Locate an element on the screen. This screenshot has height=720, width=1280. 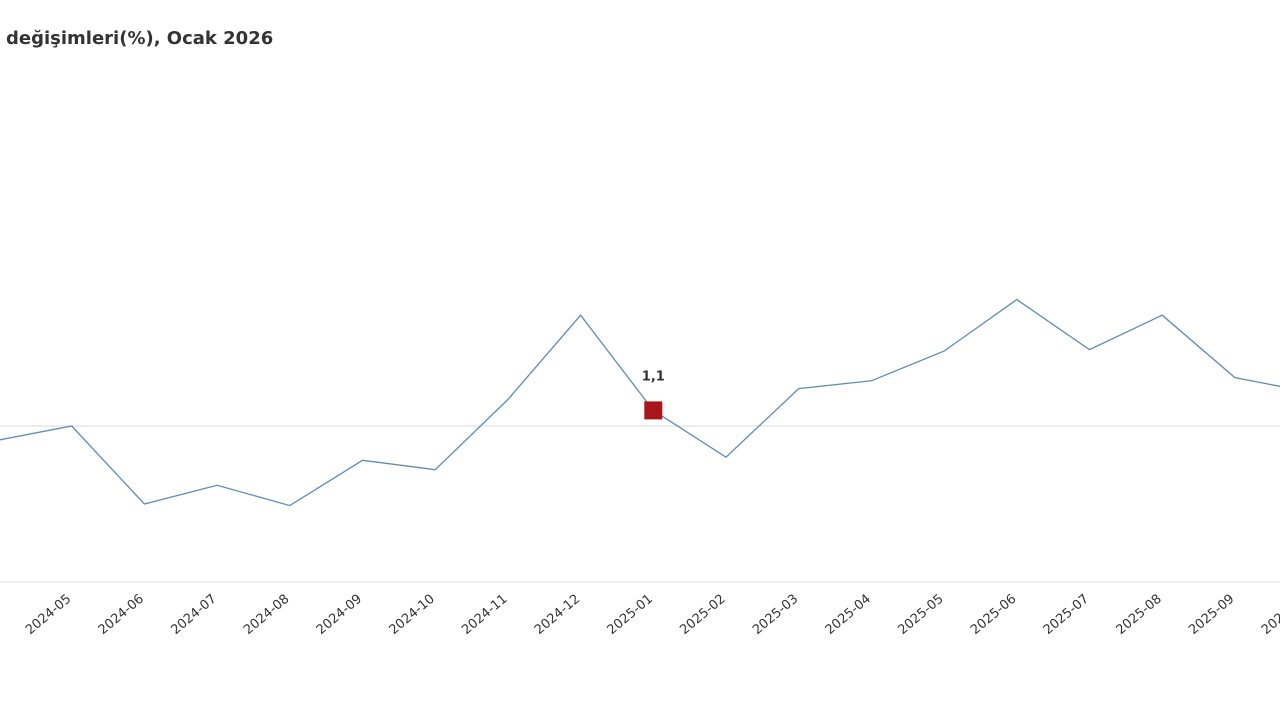
x-tick-label: 2025-09 is located at coordinates (1211, 615).